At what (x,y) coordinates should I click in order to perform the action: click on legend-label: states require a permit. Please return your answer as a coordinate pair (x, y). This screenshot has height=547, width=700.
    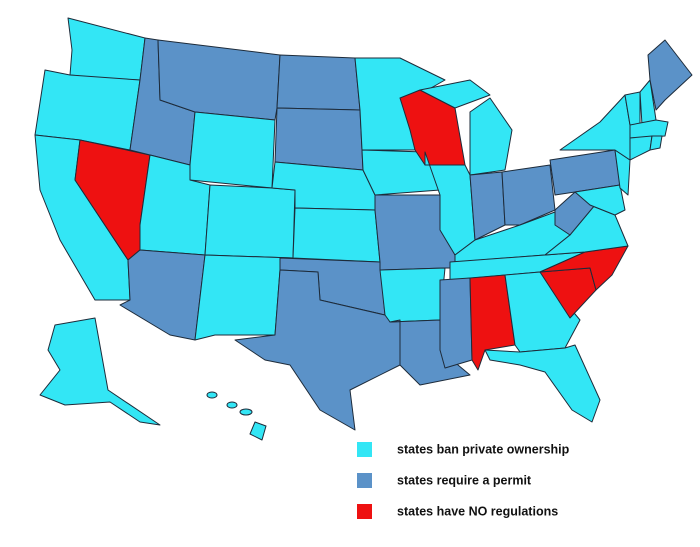
    Looking at the image, I should click on (464, 480).